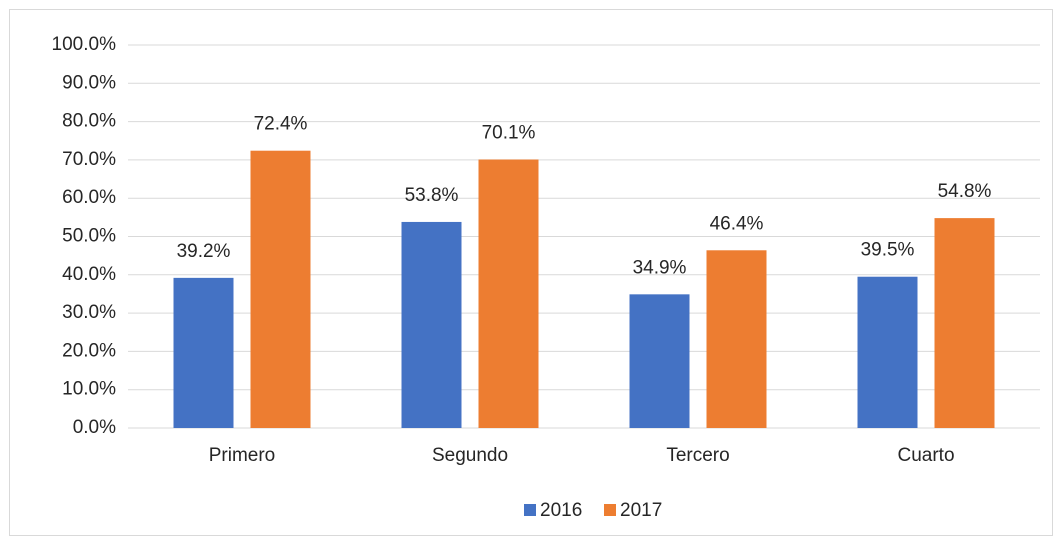 The width and height of the screenshot is (1063, 546). I want to click on data-label: 46.4%, so click(737, 223).